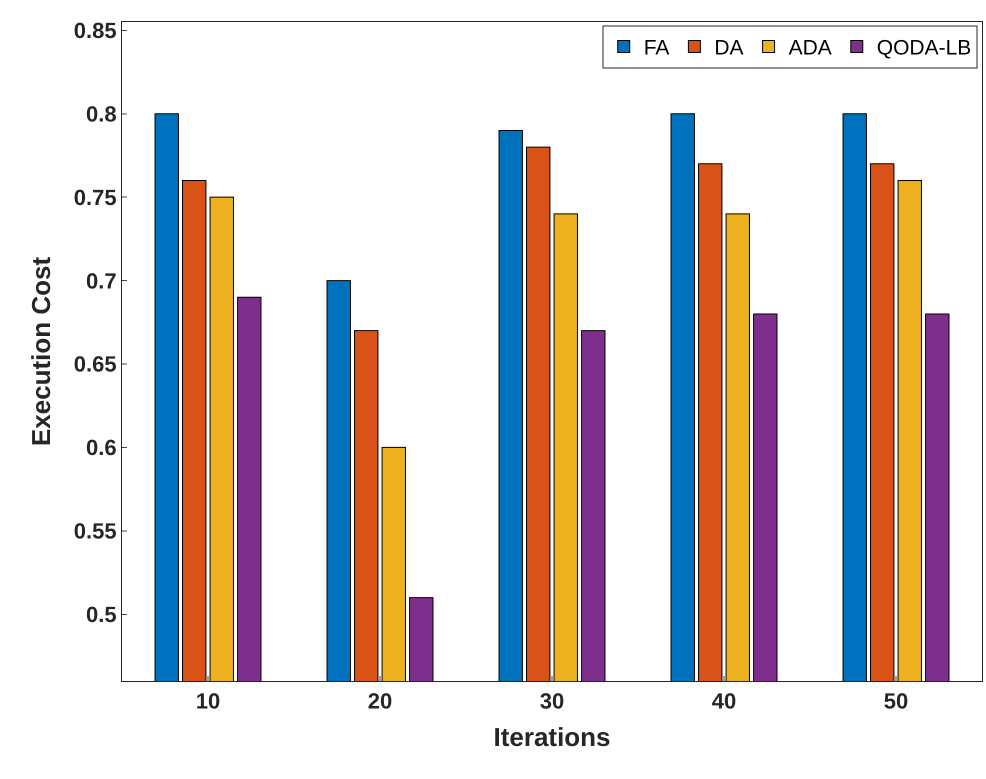 This screenshot has height=779, width=986. What do you see at coordinates (101, 447) in the screenshot?
I see `y-tick-label: 0.6` at bounding box center [101, 447].